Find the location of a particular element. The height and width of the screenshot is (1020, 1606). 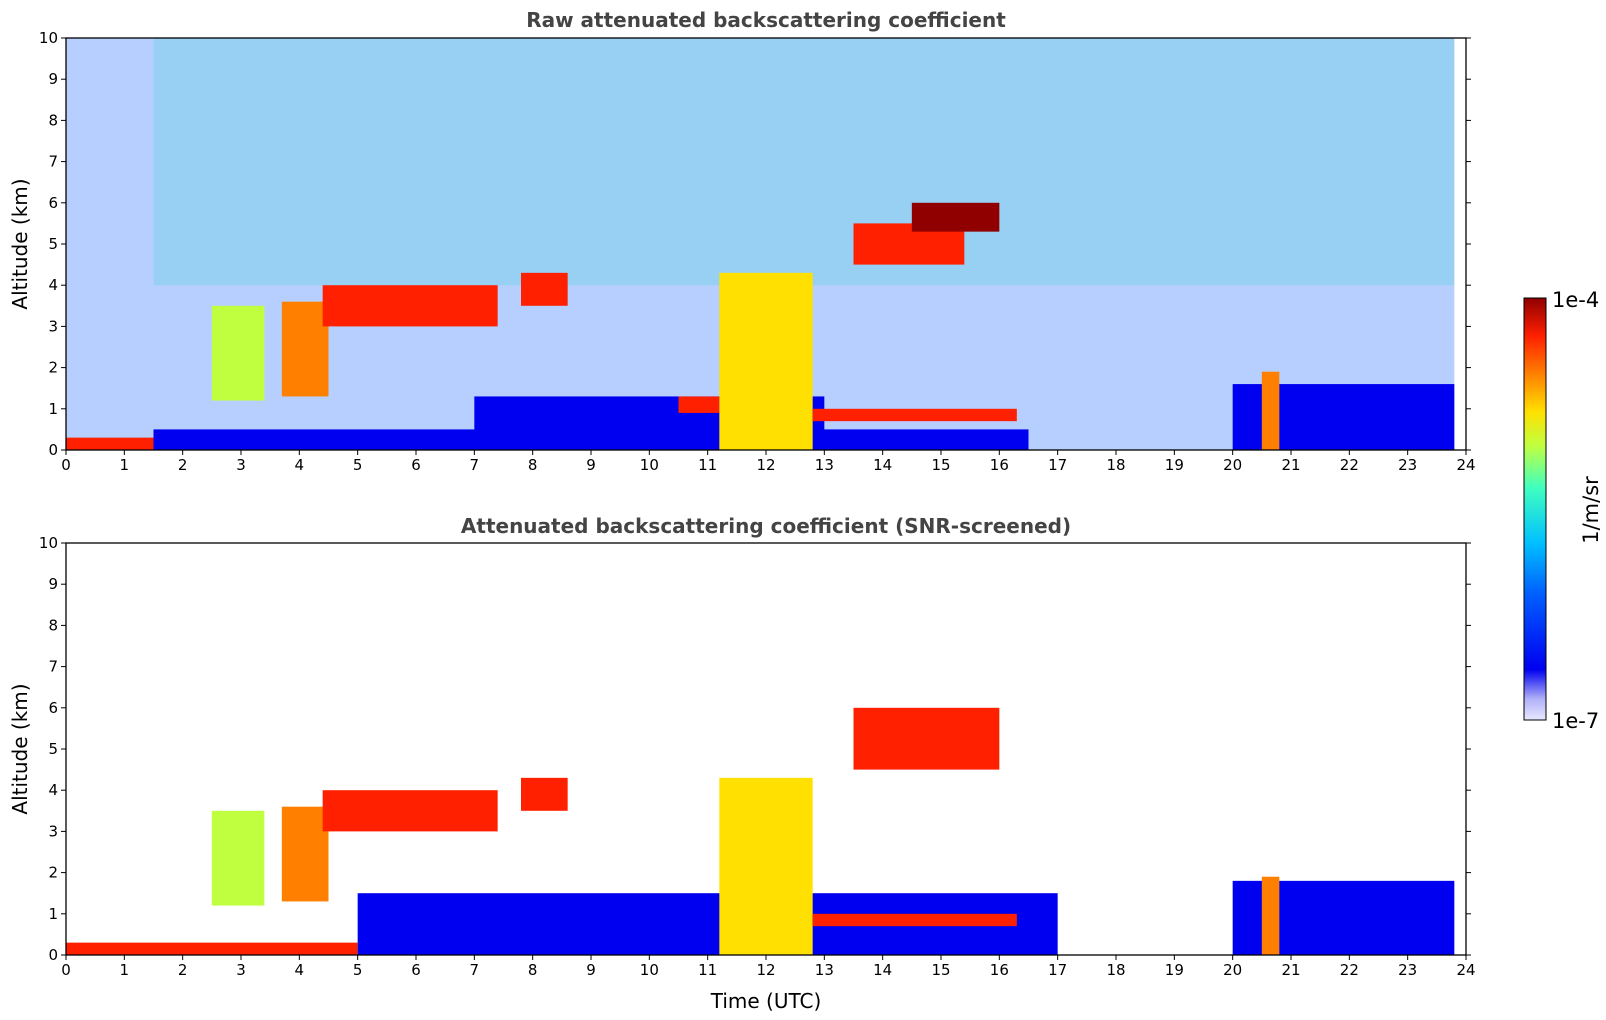

colorbar-gradient is located at coordinates (1535, 509).